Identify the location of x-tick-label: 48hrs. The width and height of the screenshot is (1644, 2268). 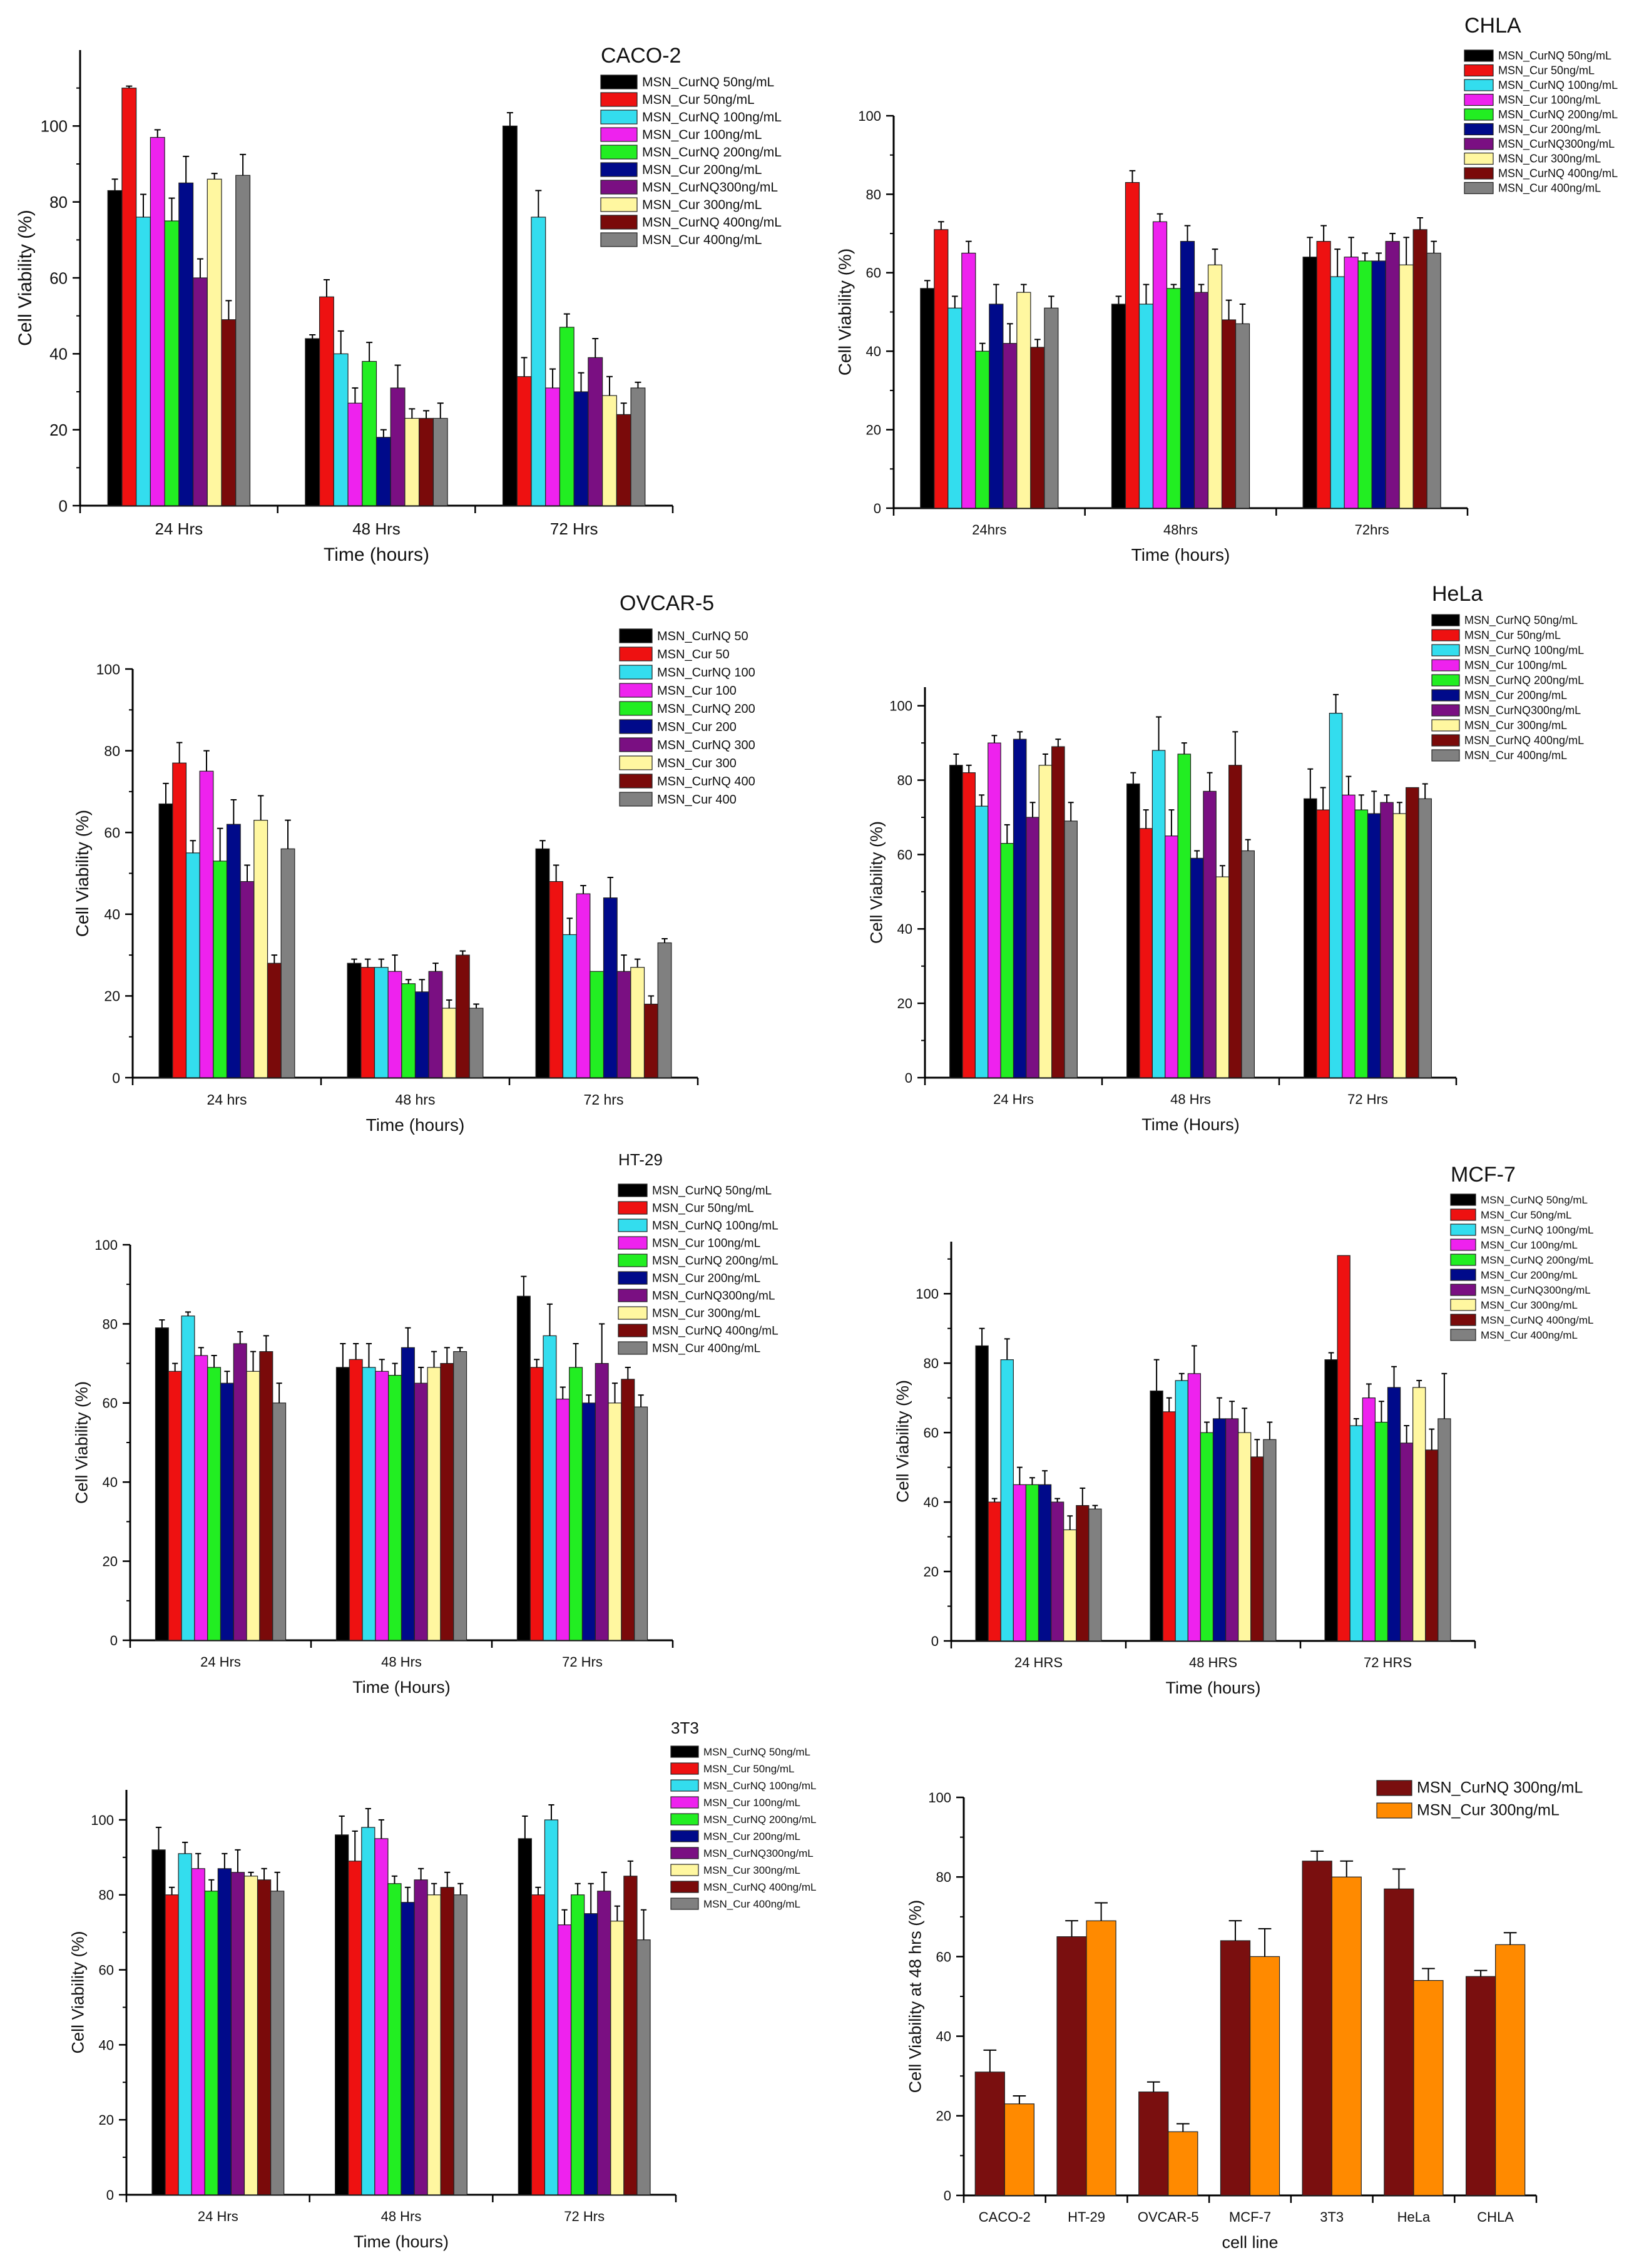
(1180, 530).